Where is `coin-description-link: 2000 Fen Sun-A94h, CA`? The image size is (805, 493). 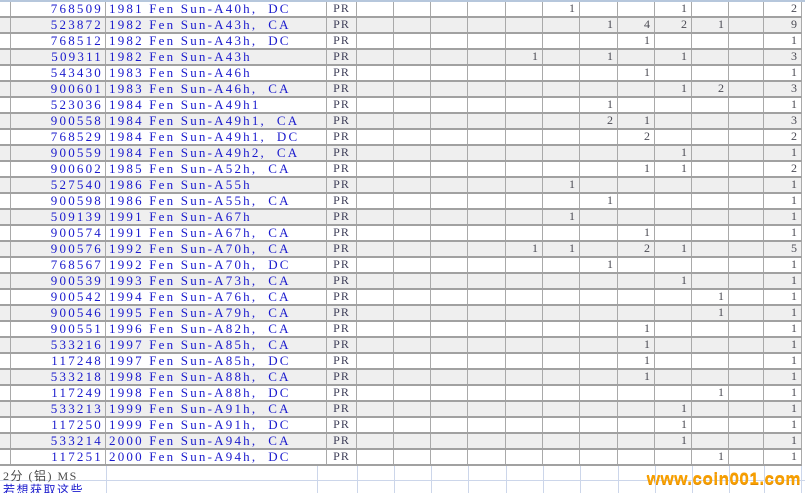
coin-description-link: 2000 Fen Sun-A94h, CA is located at coordinates (216, 441).